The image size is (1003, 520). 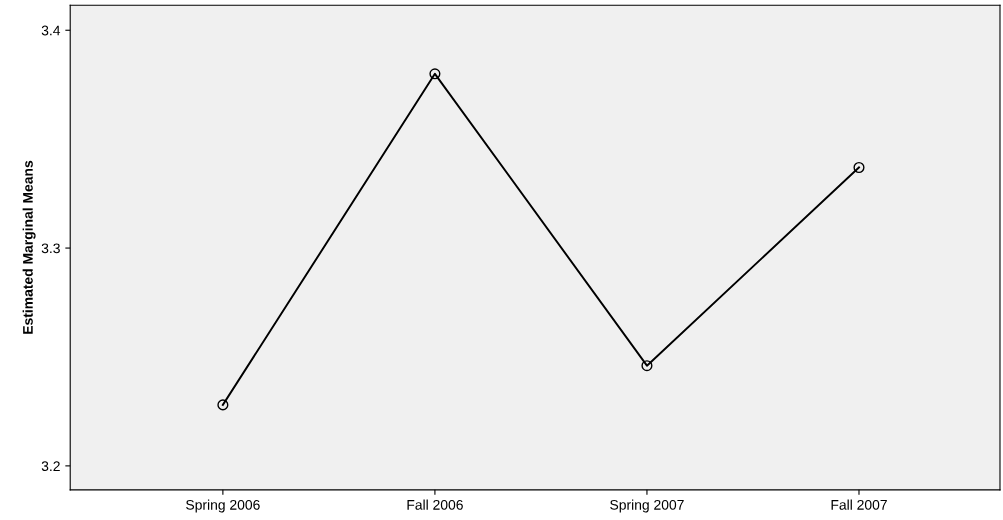 What do you see at coordinates (50, 466) in the screenshot?
I see `y-tick-label: 3.2` at bounding box center [50, 466].